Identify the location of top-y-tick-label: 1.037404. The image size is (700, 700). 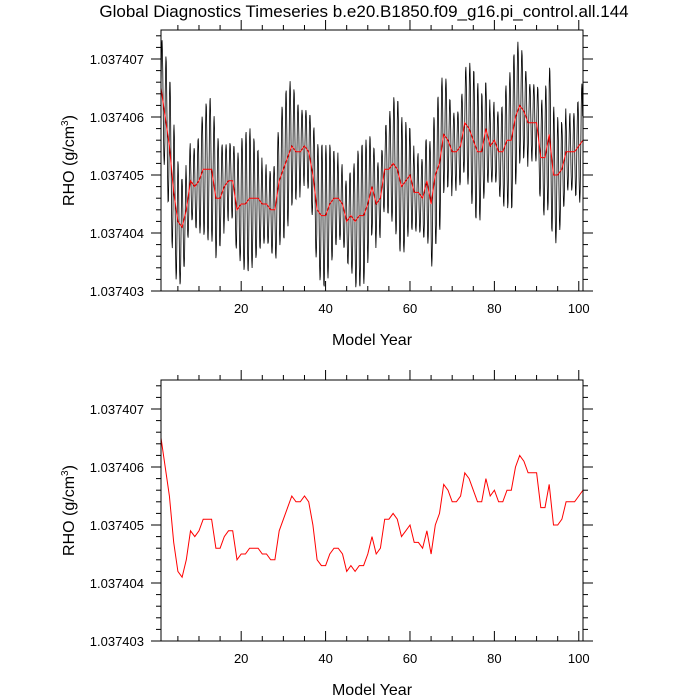
(117, 233).